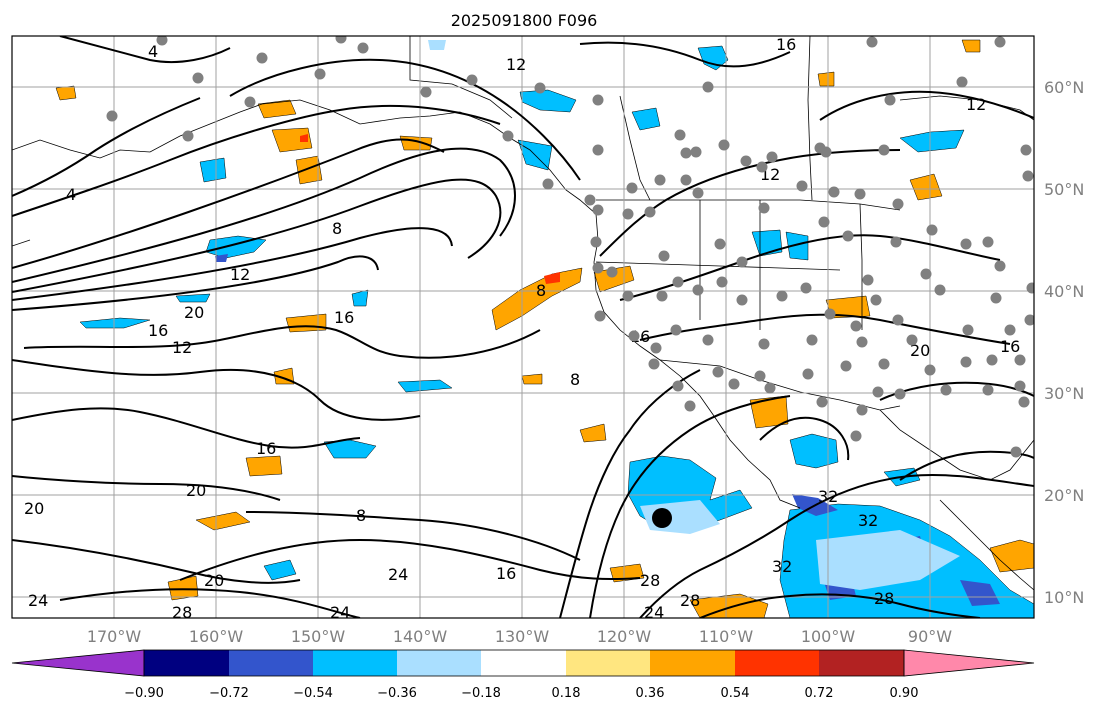  Describe the element at coordinates (1064, 87) in the screenshot. I see `lat-label: 60°N` at that location.